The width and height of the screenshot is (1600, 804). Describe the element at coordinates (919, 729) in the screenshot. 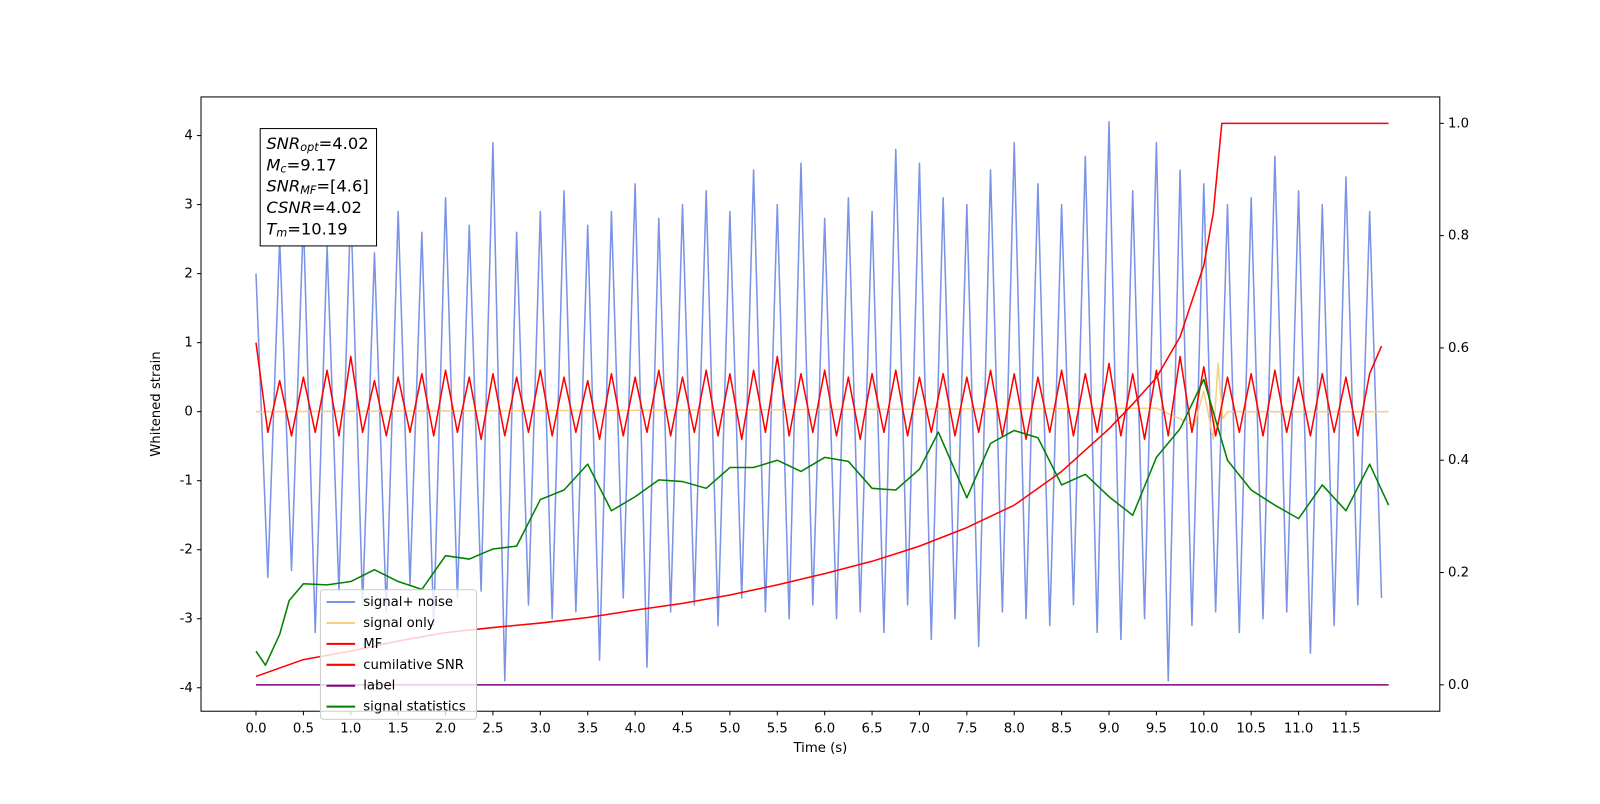

I see `x-tick-label: 7.0` at that location.